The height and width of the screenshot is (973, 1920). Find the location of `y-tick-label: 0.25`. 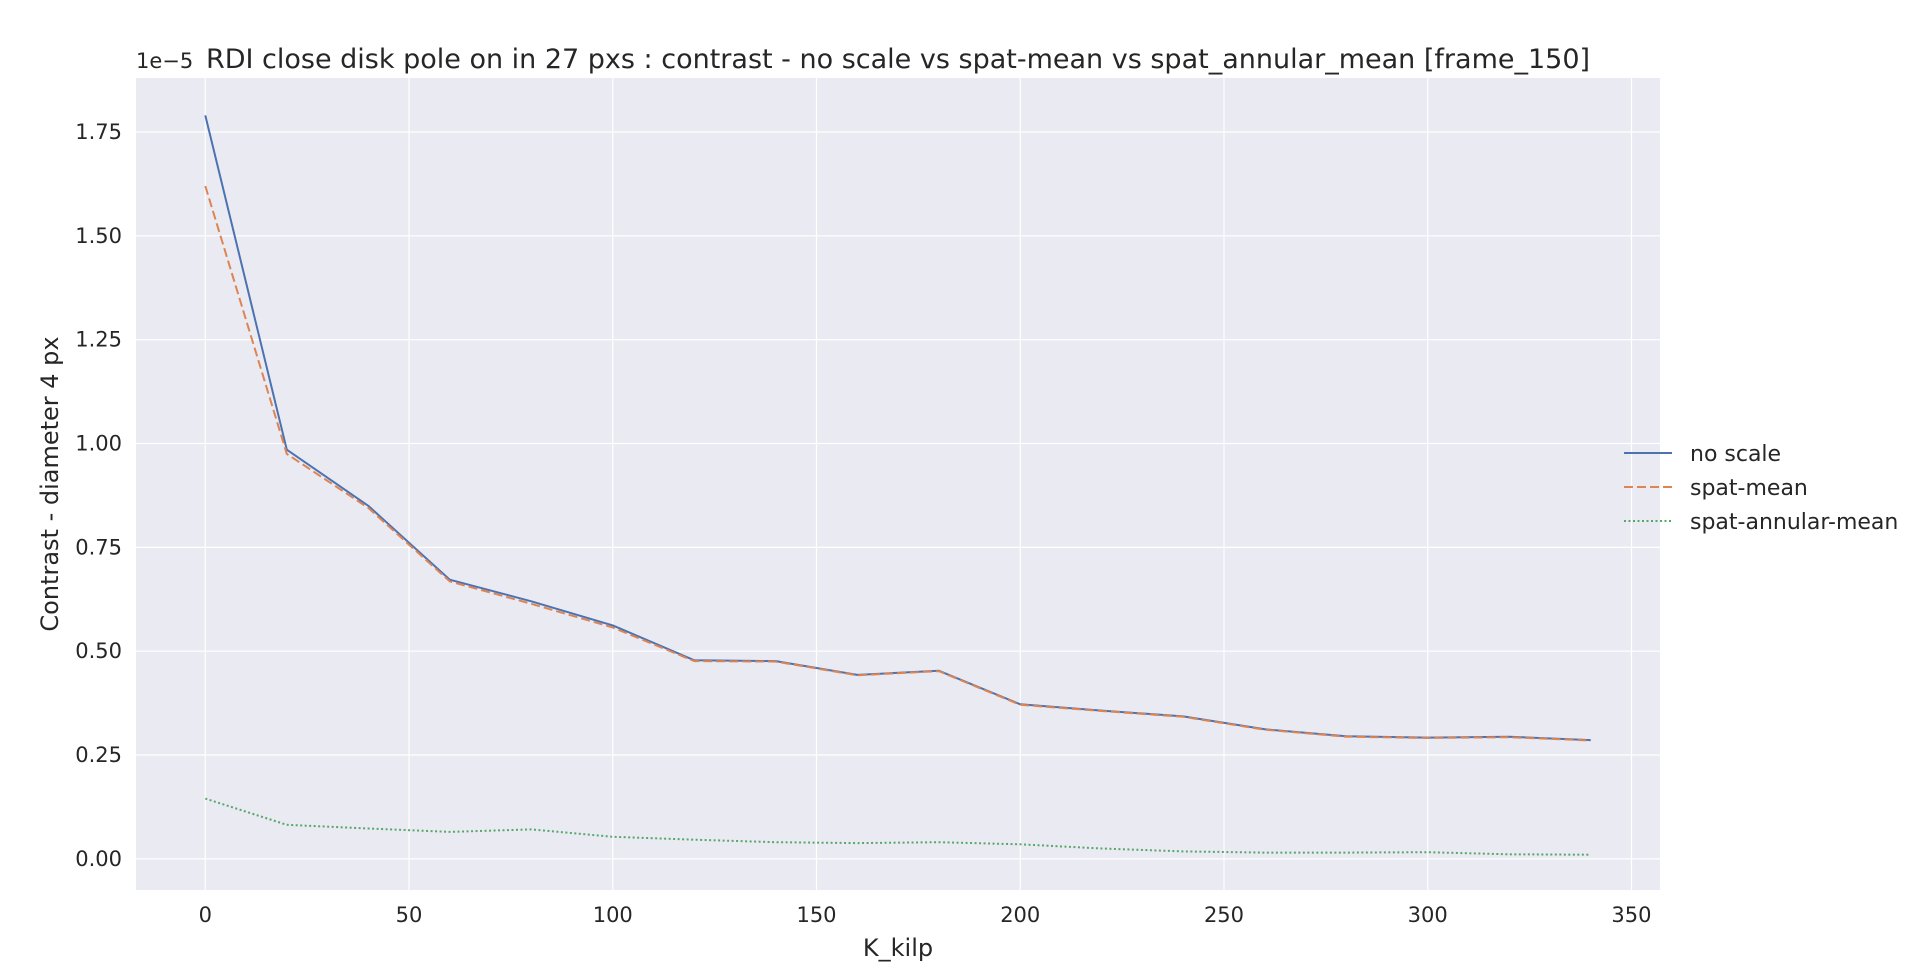

y-tick-label: 0.25 is located at coordinates (98, 755).